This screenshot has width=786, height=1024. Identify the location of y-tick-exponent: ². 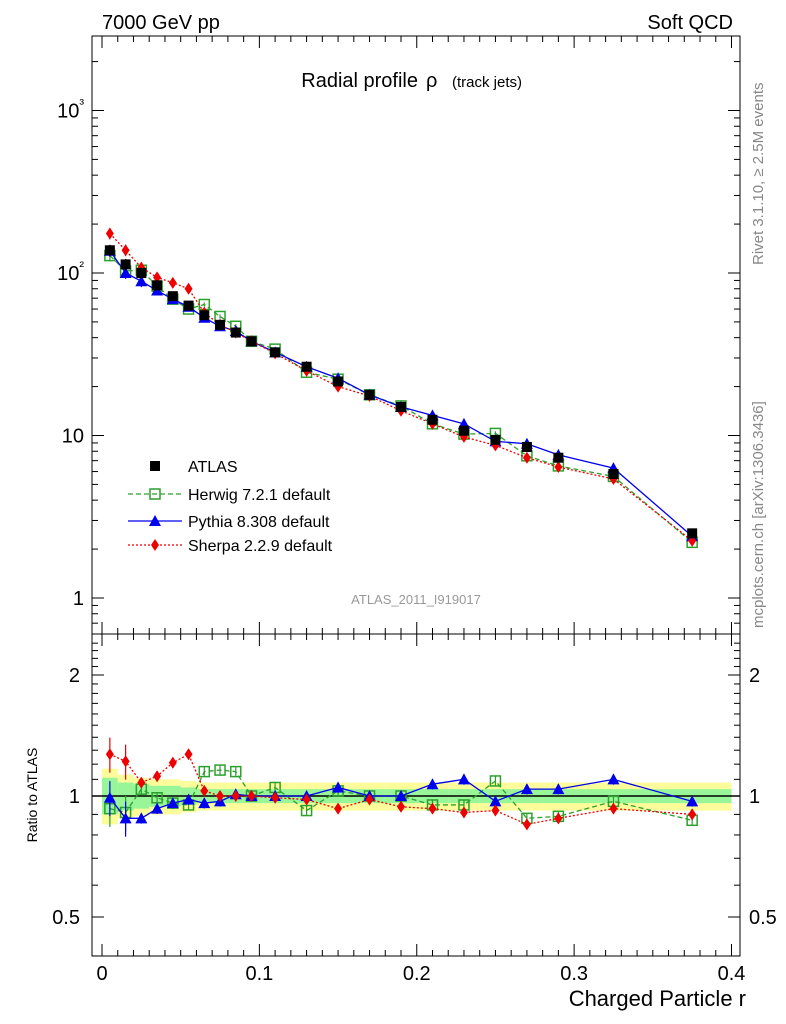
(81, 266).